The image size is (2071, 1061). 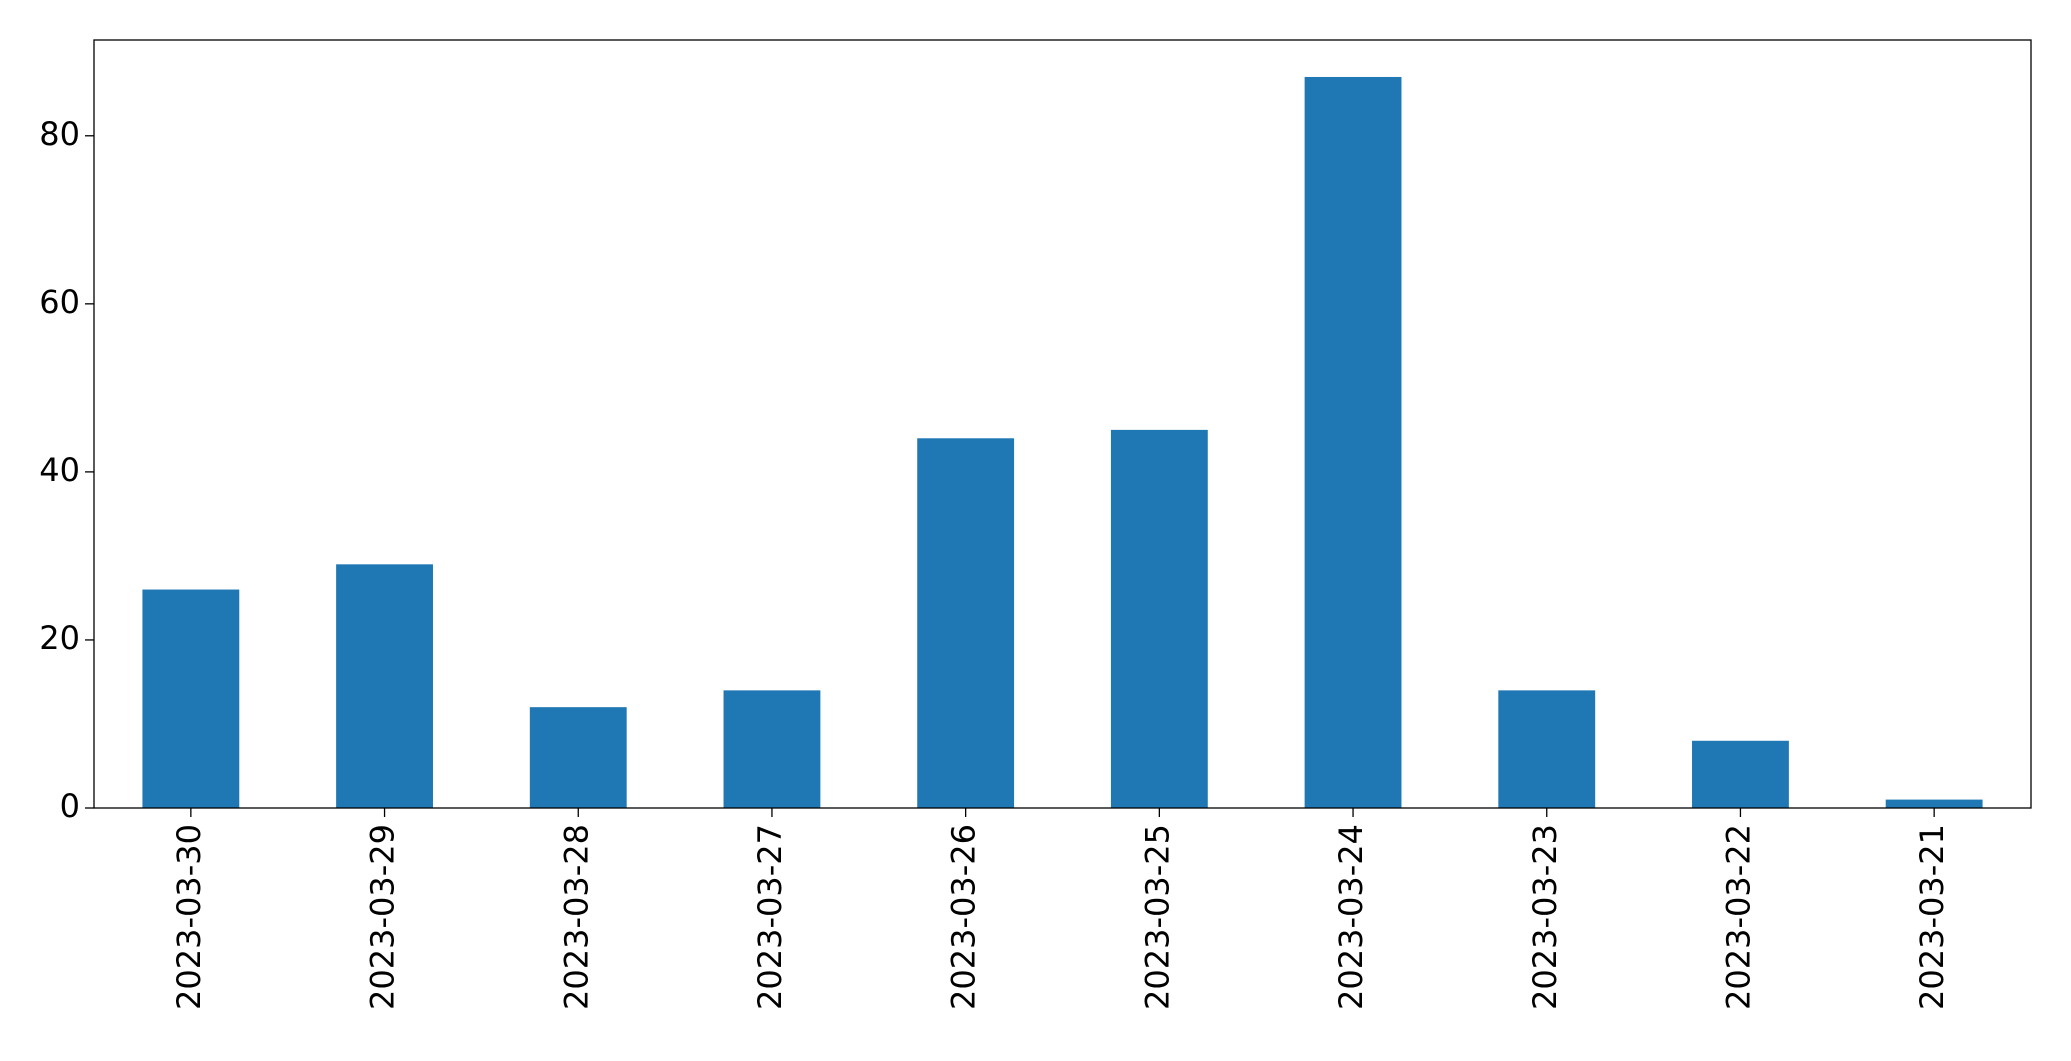 What do you see at coordinates (1738, 917) in the screenshot?
I see `x-tick-label: 2023-03-22` at bounding box center [1738, 917].